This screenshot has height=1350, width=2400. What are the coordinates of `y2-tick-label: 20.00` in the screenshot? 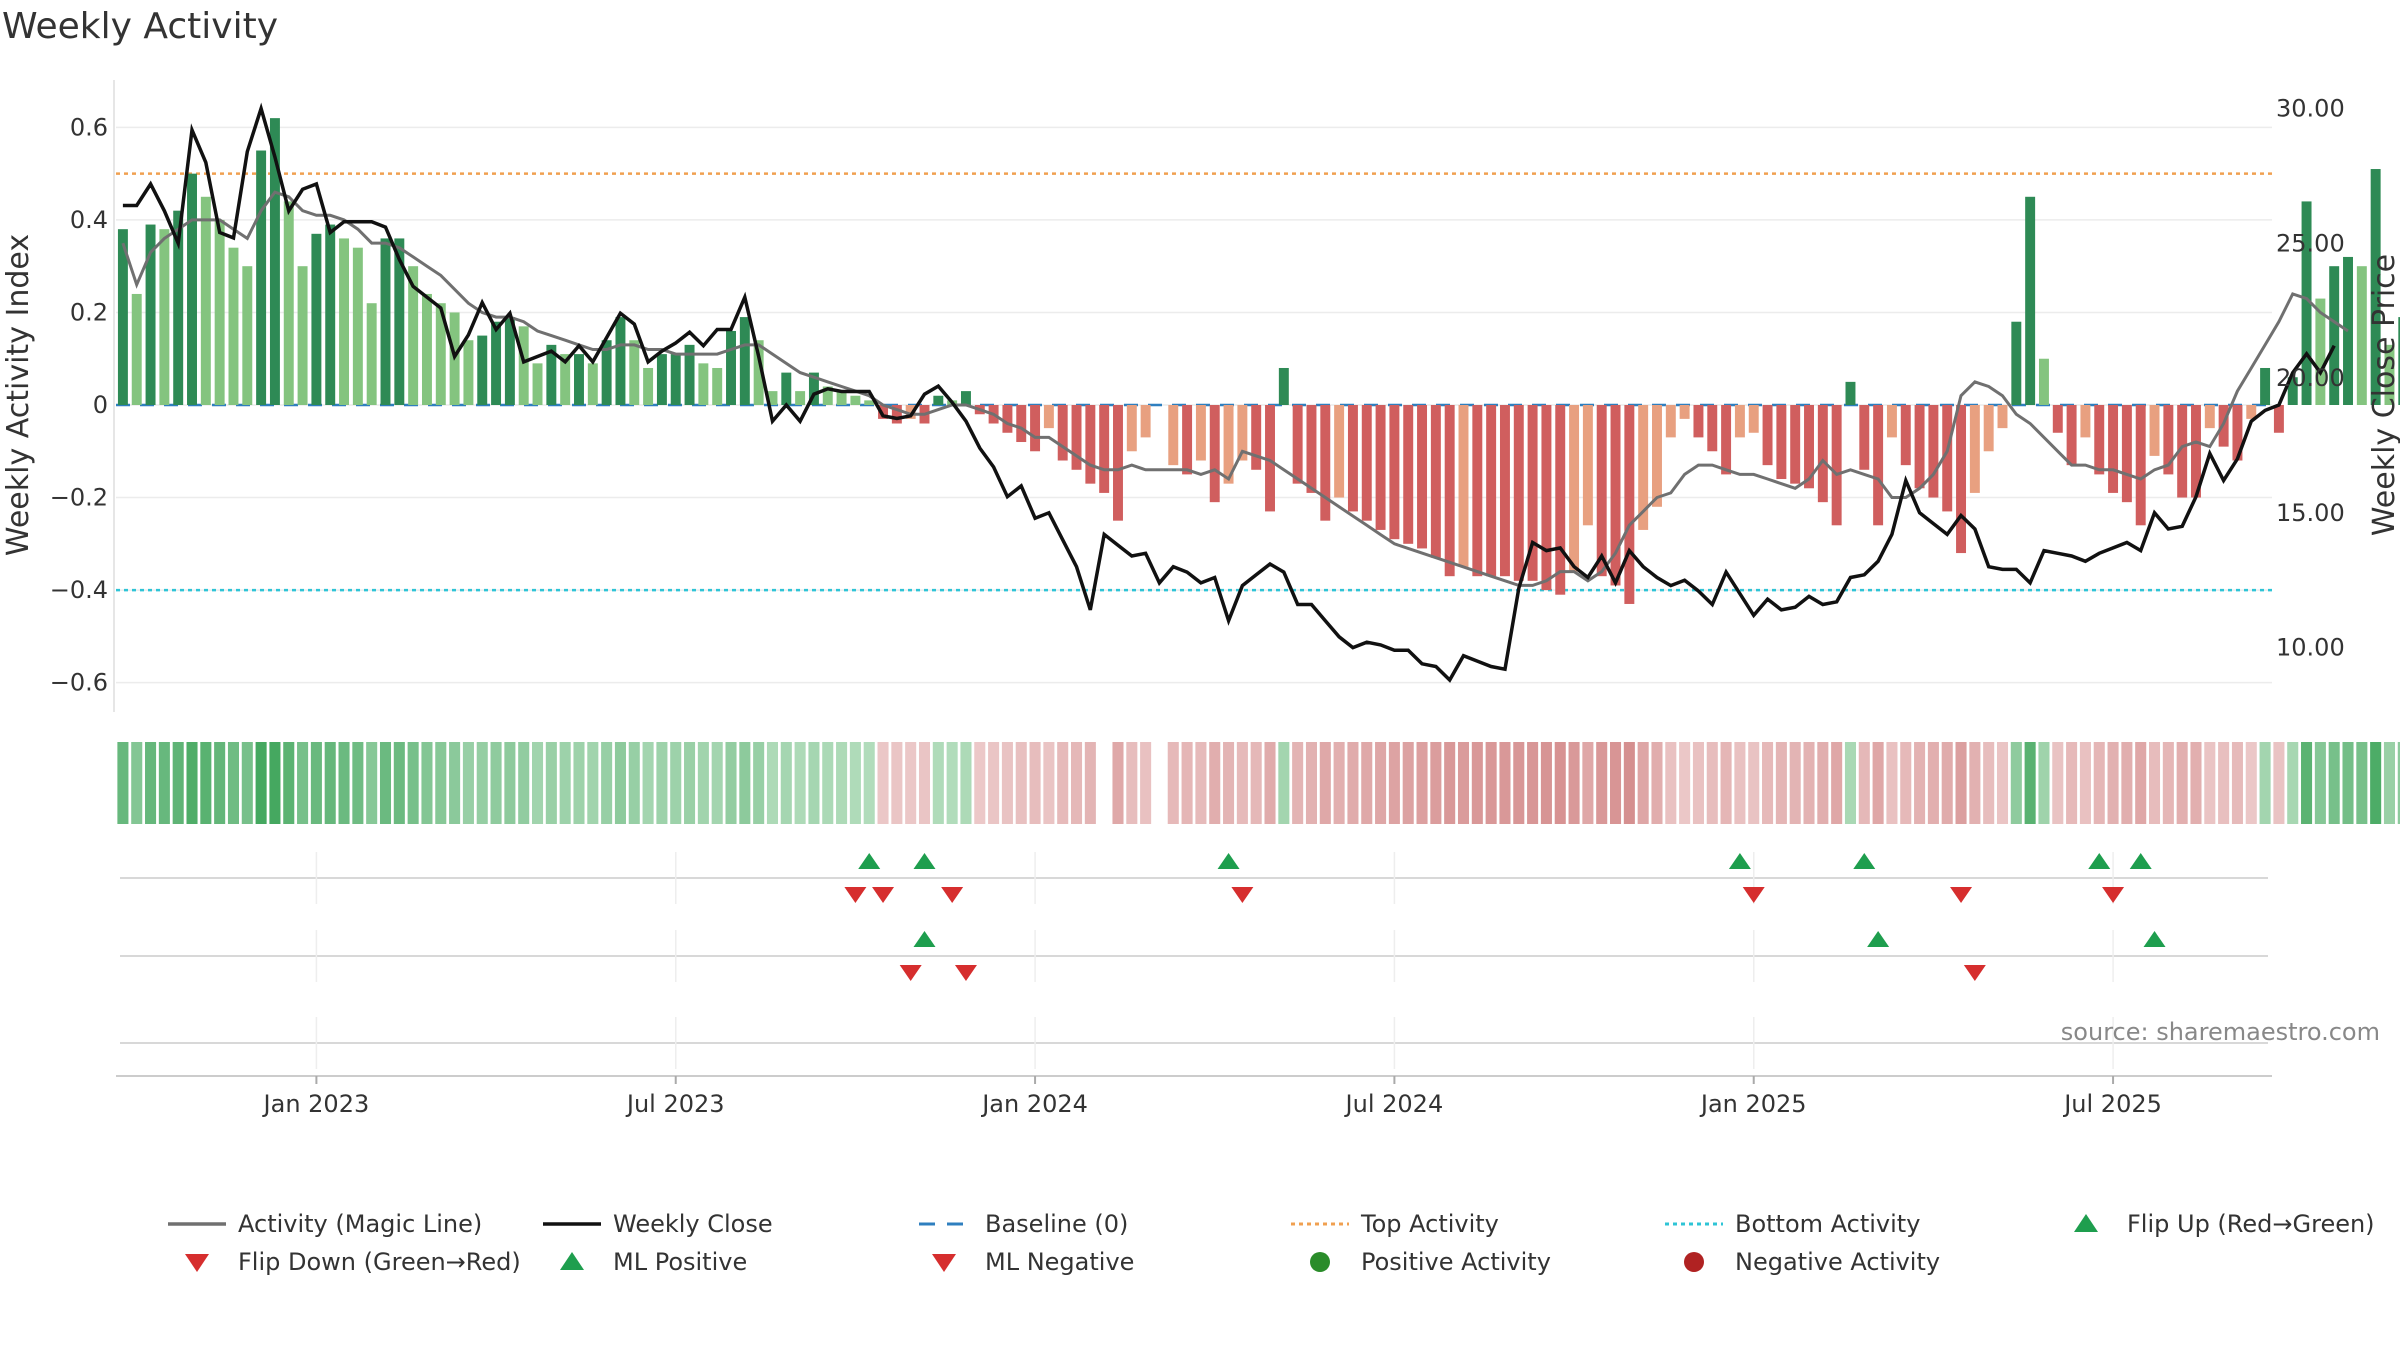 It's located at (2310, 378).